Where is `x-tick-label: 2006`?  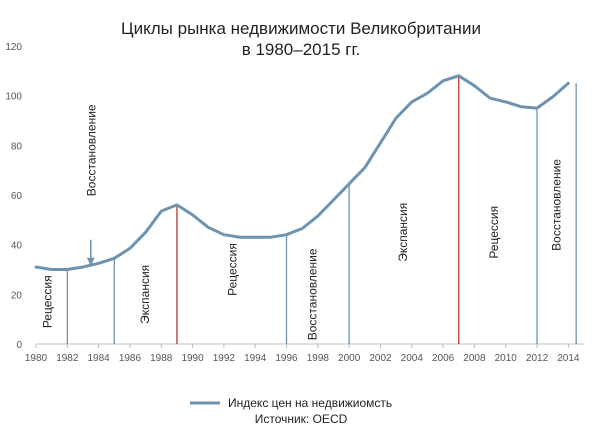
x-tick-label: 2006 is located at coordinates (443, 358).